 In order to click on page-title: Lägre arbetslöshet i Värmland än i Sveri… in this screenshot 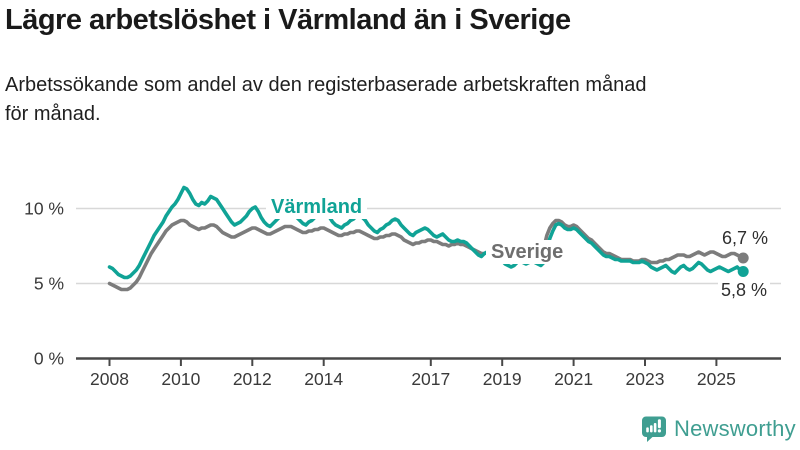, I will do `click(288, 20)`.